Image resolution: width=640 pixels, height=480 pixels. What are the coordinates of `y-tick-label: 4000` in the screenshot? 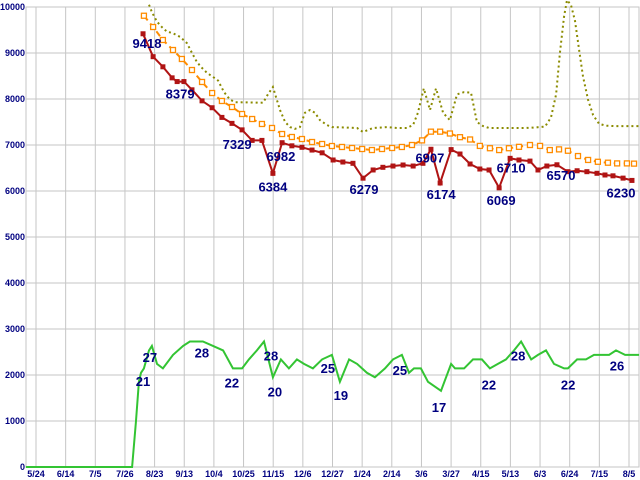 It's located at (15, 283).